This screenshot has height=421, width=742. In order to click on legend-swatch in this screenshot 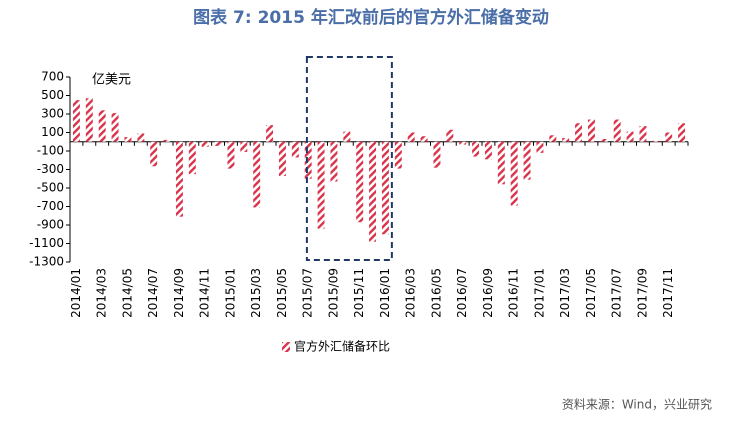, I will do `click(286, 347)`.